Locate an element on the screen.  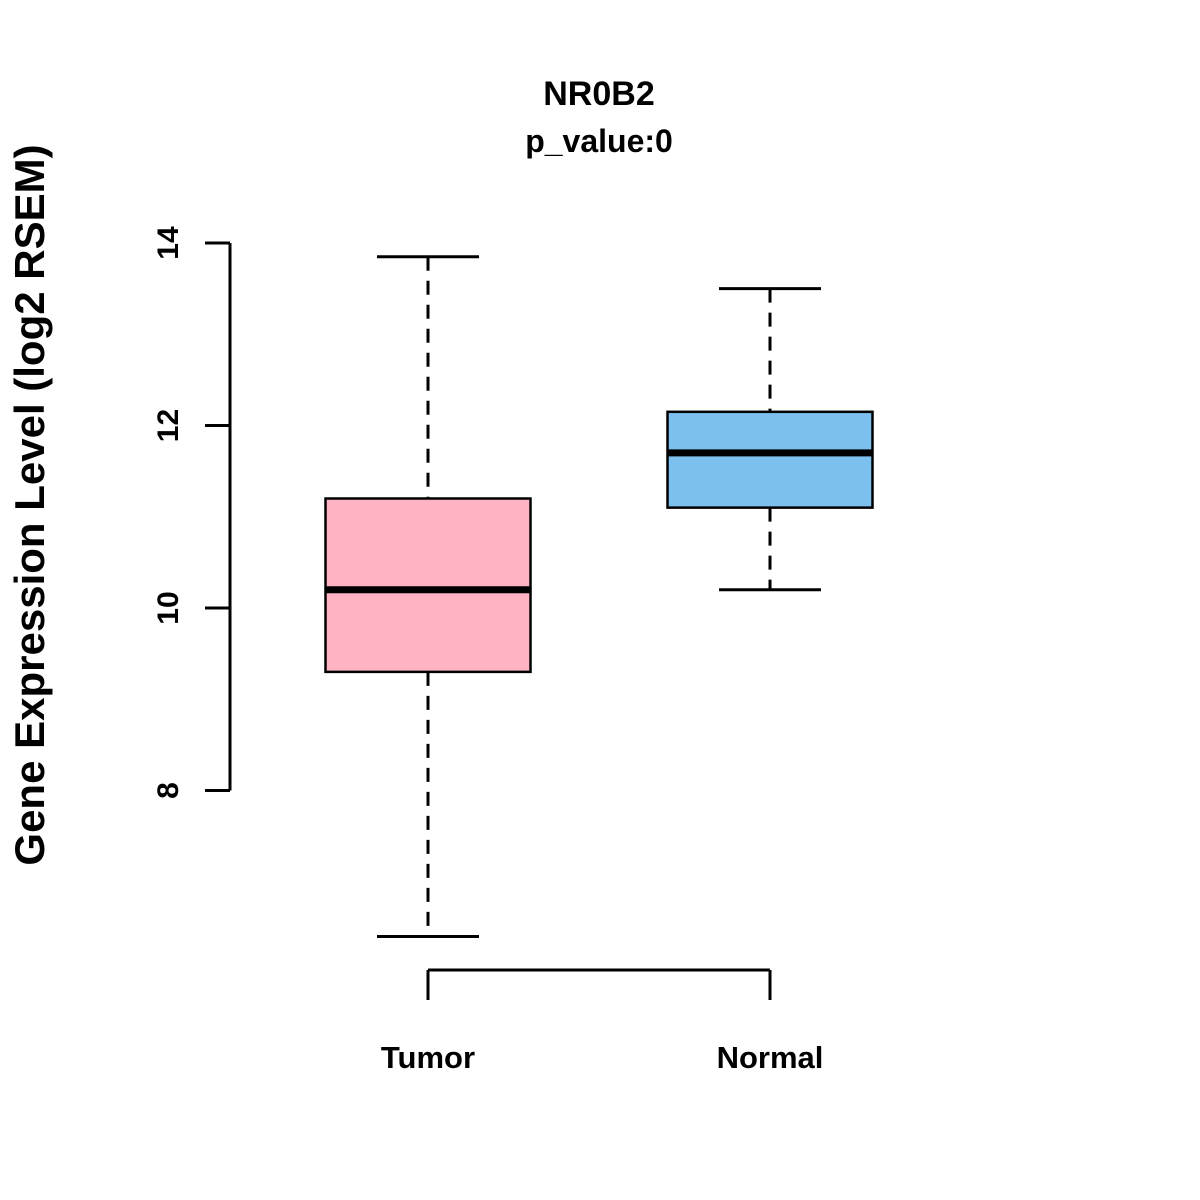
category-label-normal: Normal is located at coordinates (770, 1057).